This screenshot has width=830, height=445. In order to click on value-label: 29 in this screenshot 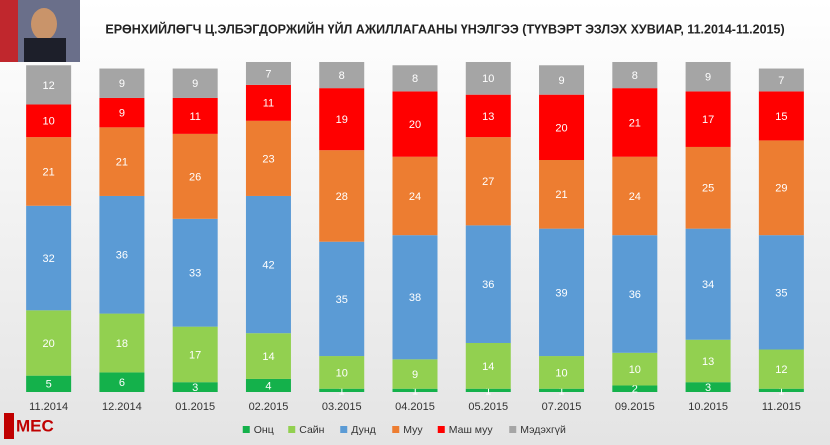, I will do `click(781, 189)`.